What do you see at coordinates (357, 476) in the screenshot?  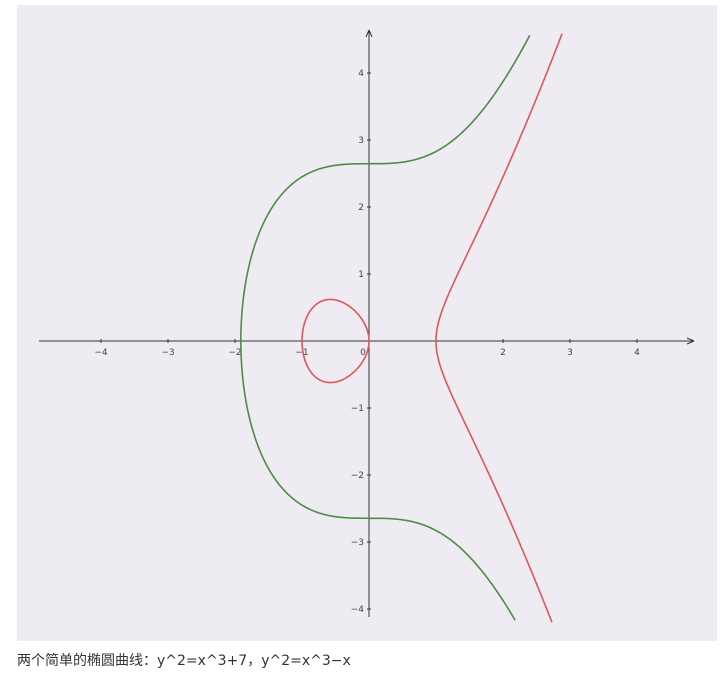 I see `y-tick-label: −2` at bounding box center [357, 476].